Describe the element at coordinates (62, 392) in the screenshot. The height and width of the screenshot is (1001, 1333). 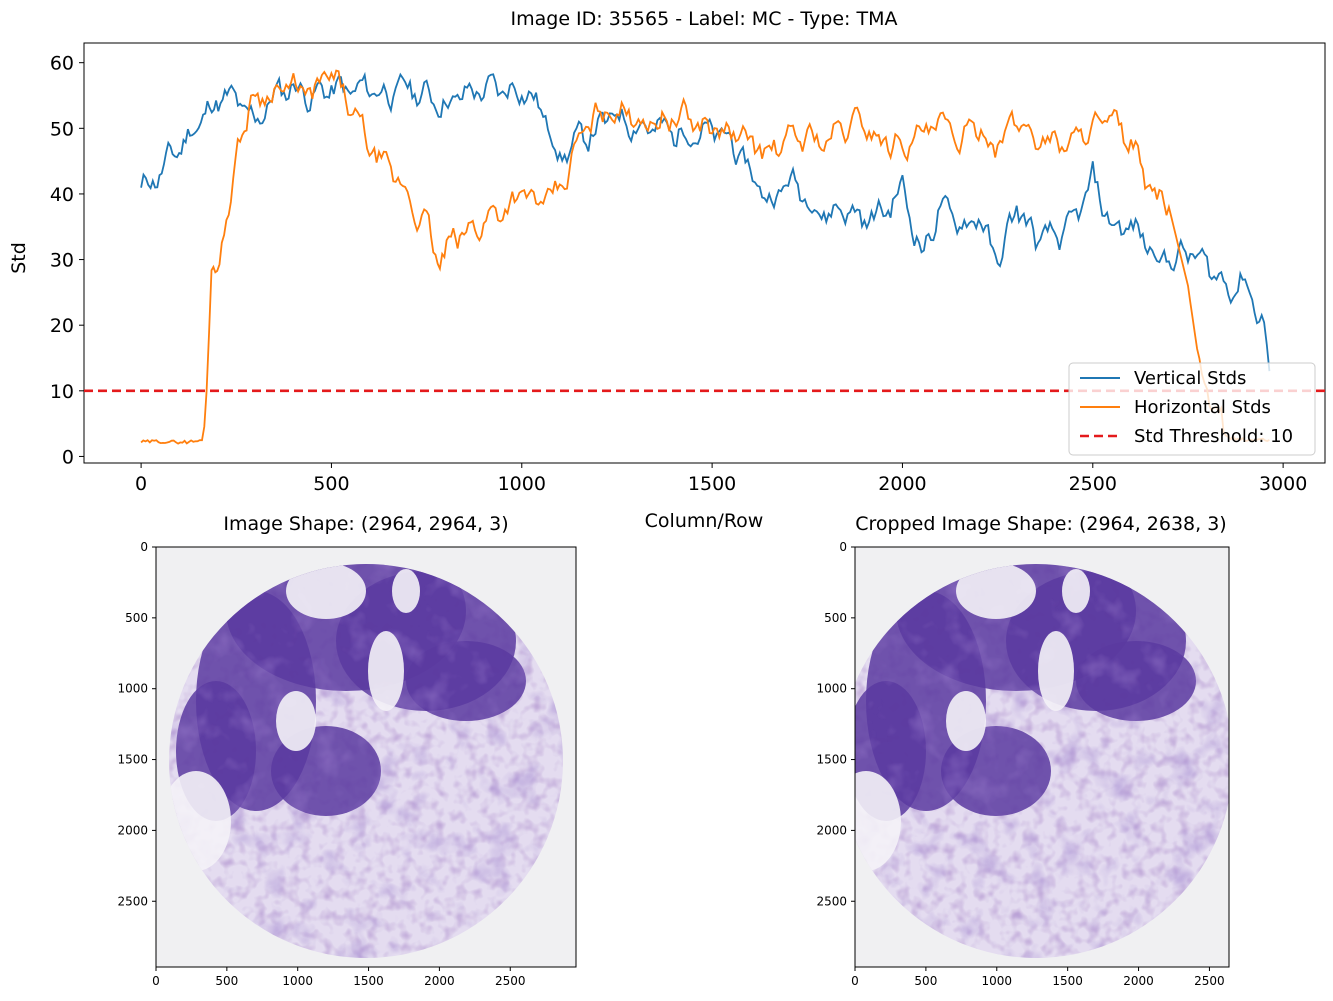
I see `y-tick-label: 10` at that location.